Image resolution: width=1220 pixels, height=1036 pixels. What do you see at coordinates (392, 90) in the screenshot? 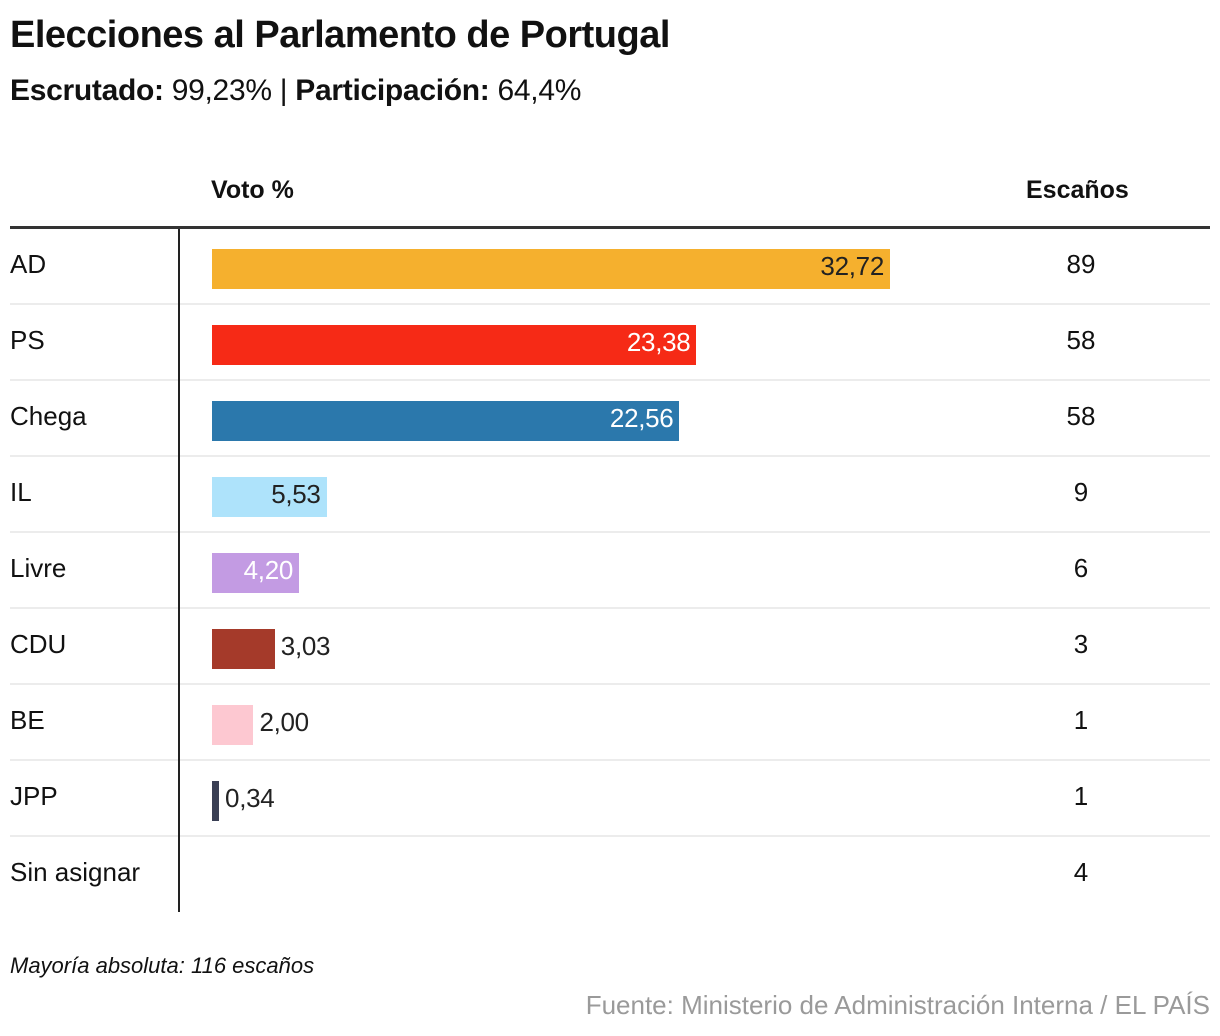
I see `turnout-label: Participación:` at bounding box center [392, 90].